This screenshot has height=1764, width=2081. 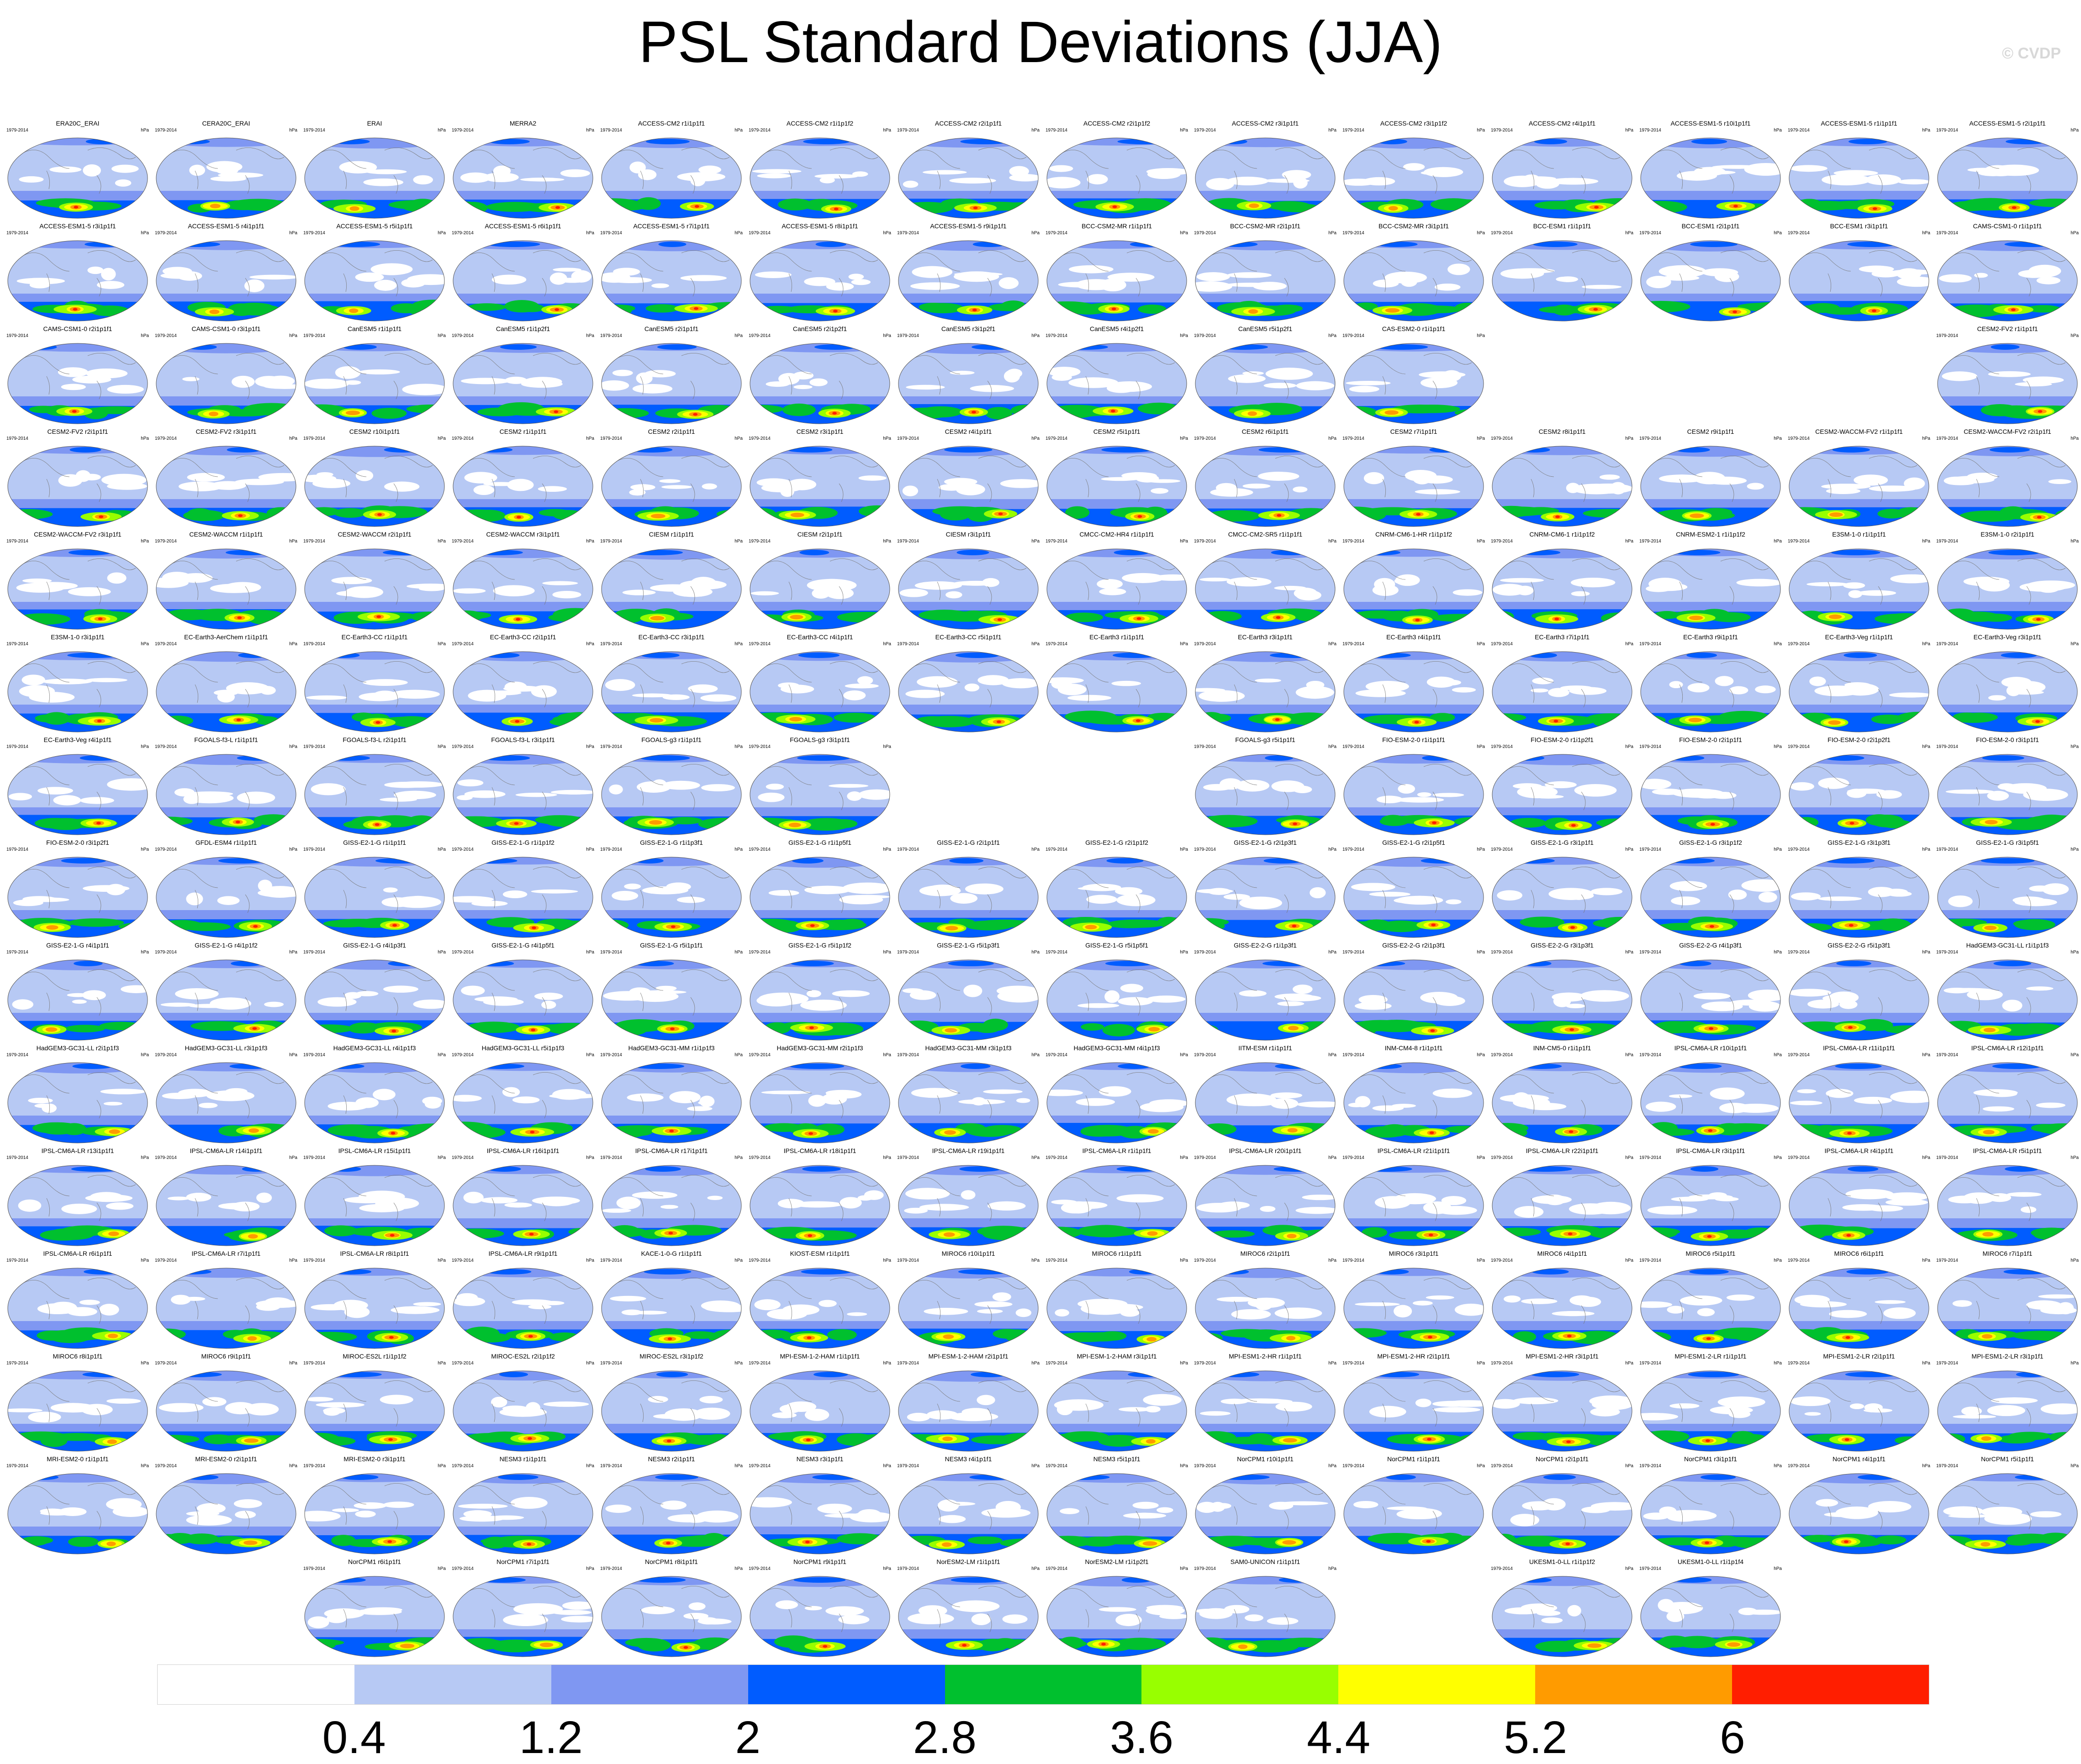 What do you see at coordinates (1414, 1197) in the screenshot?
I see `model-panel: IPSL-CM6A-LR r21i1p1f1 1979-2014 hPa` at bounding box center [1414, 1197].